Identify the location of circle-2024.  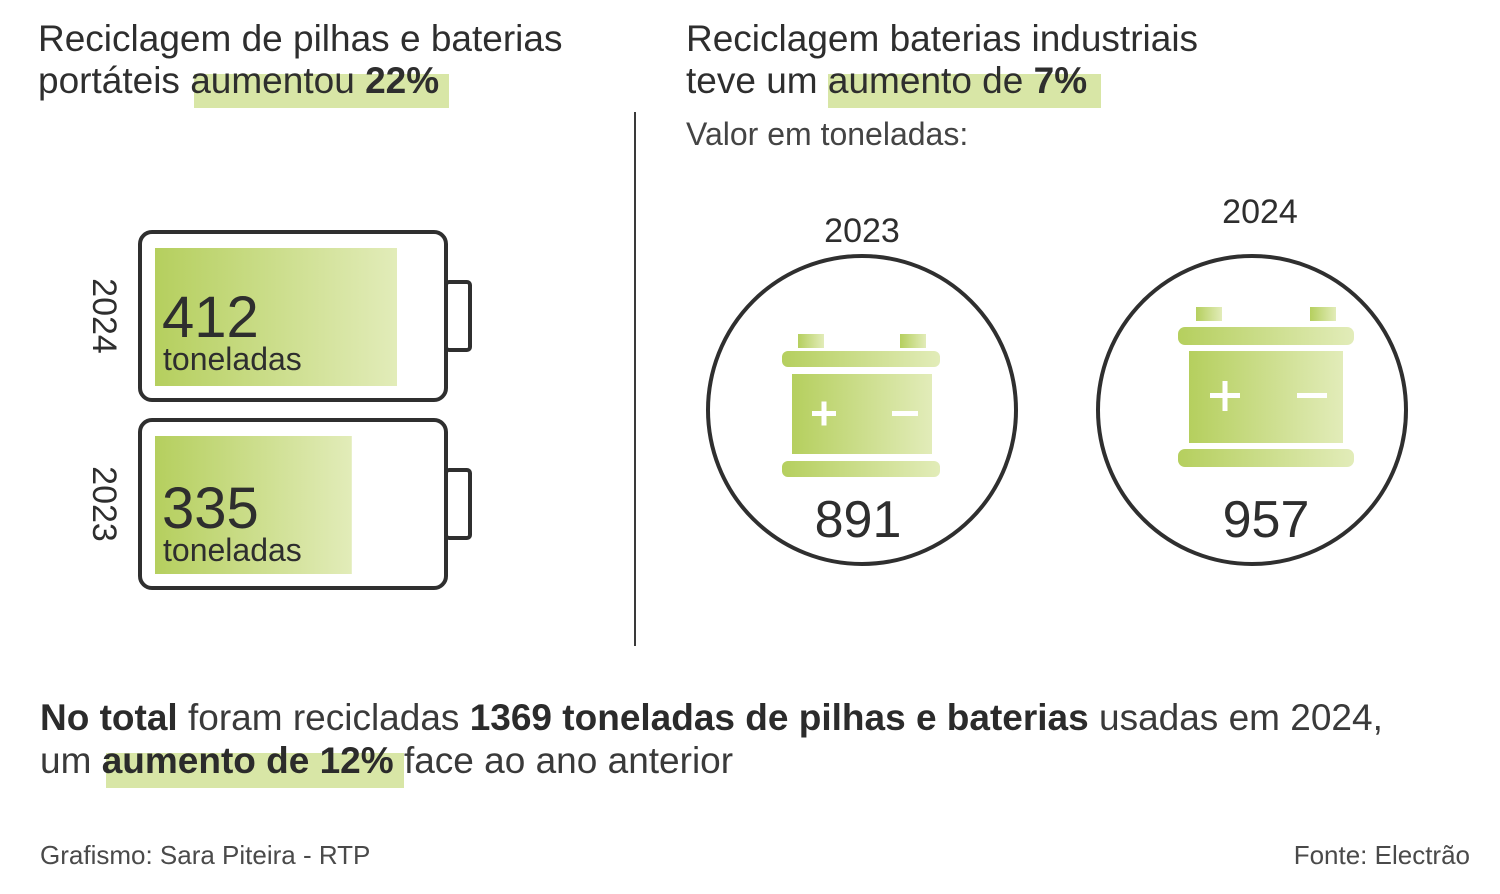
(1252, 410).